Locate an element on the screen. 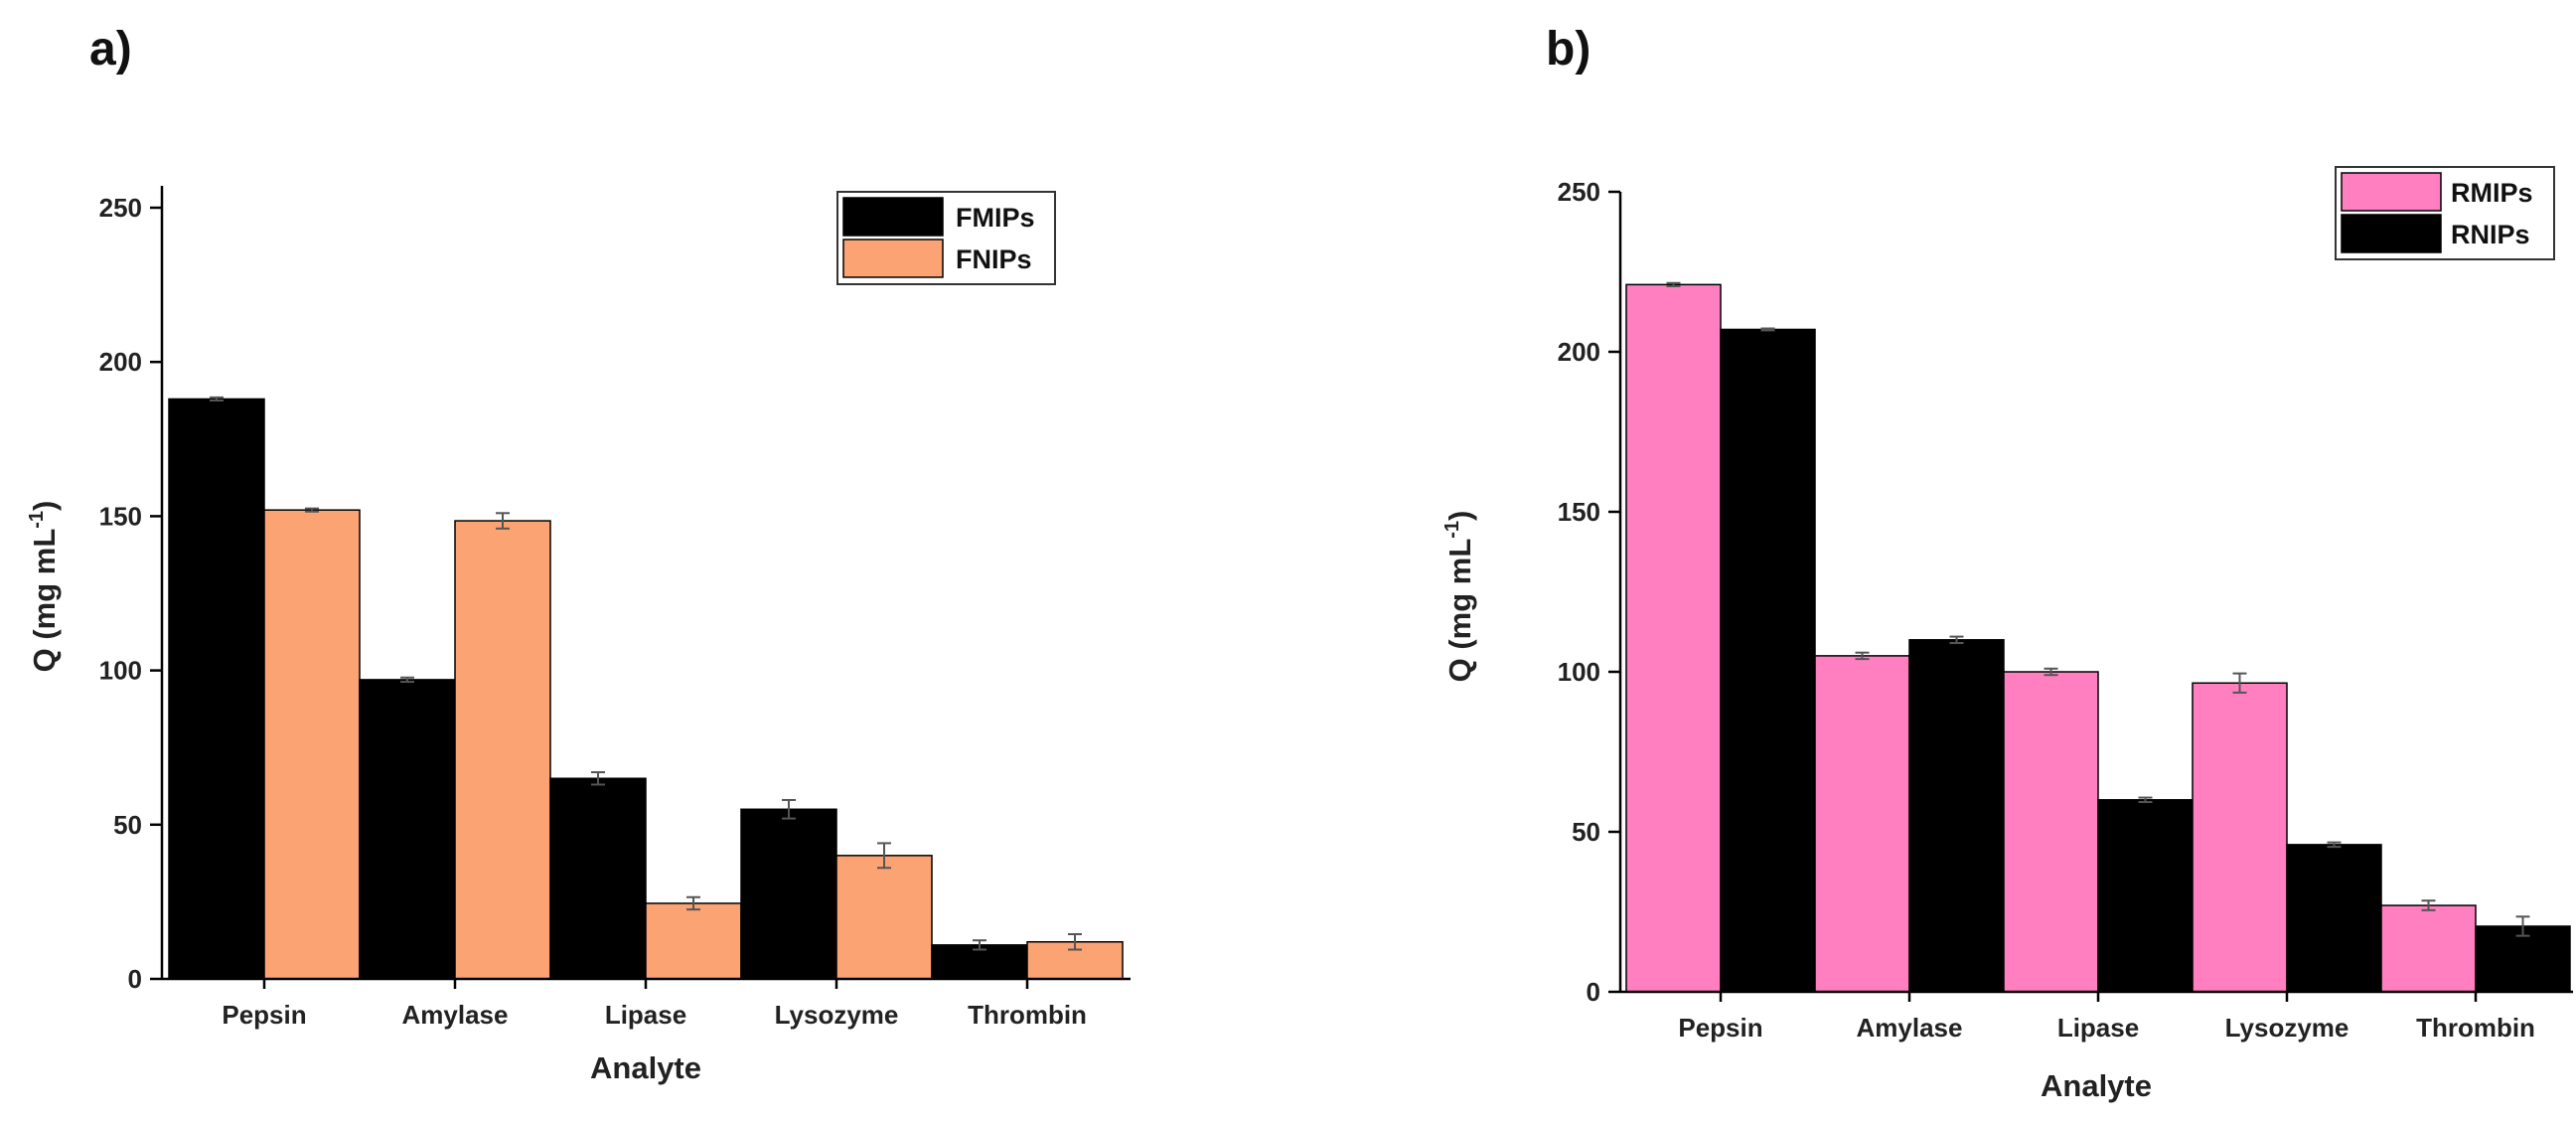 This screenshot has height=1126, width=2576. panel-a-y-tick-label-250: 250 is located at coordinates (121, 208).